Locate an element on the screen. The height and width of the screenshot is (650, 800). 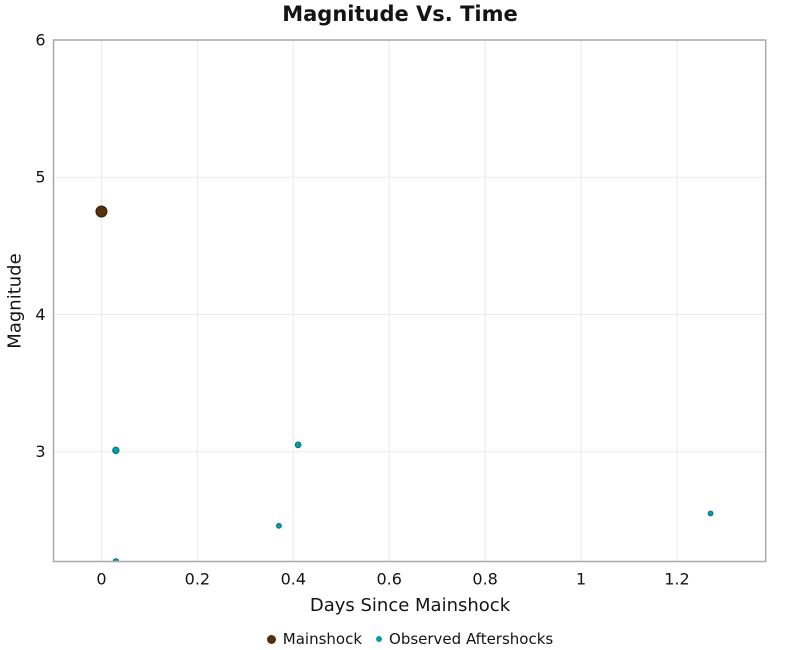
x-tick-label: 1 is located at coordinates (581, 579).